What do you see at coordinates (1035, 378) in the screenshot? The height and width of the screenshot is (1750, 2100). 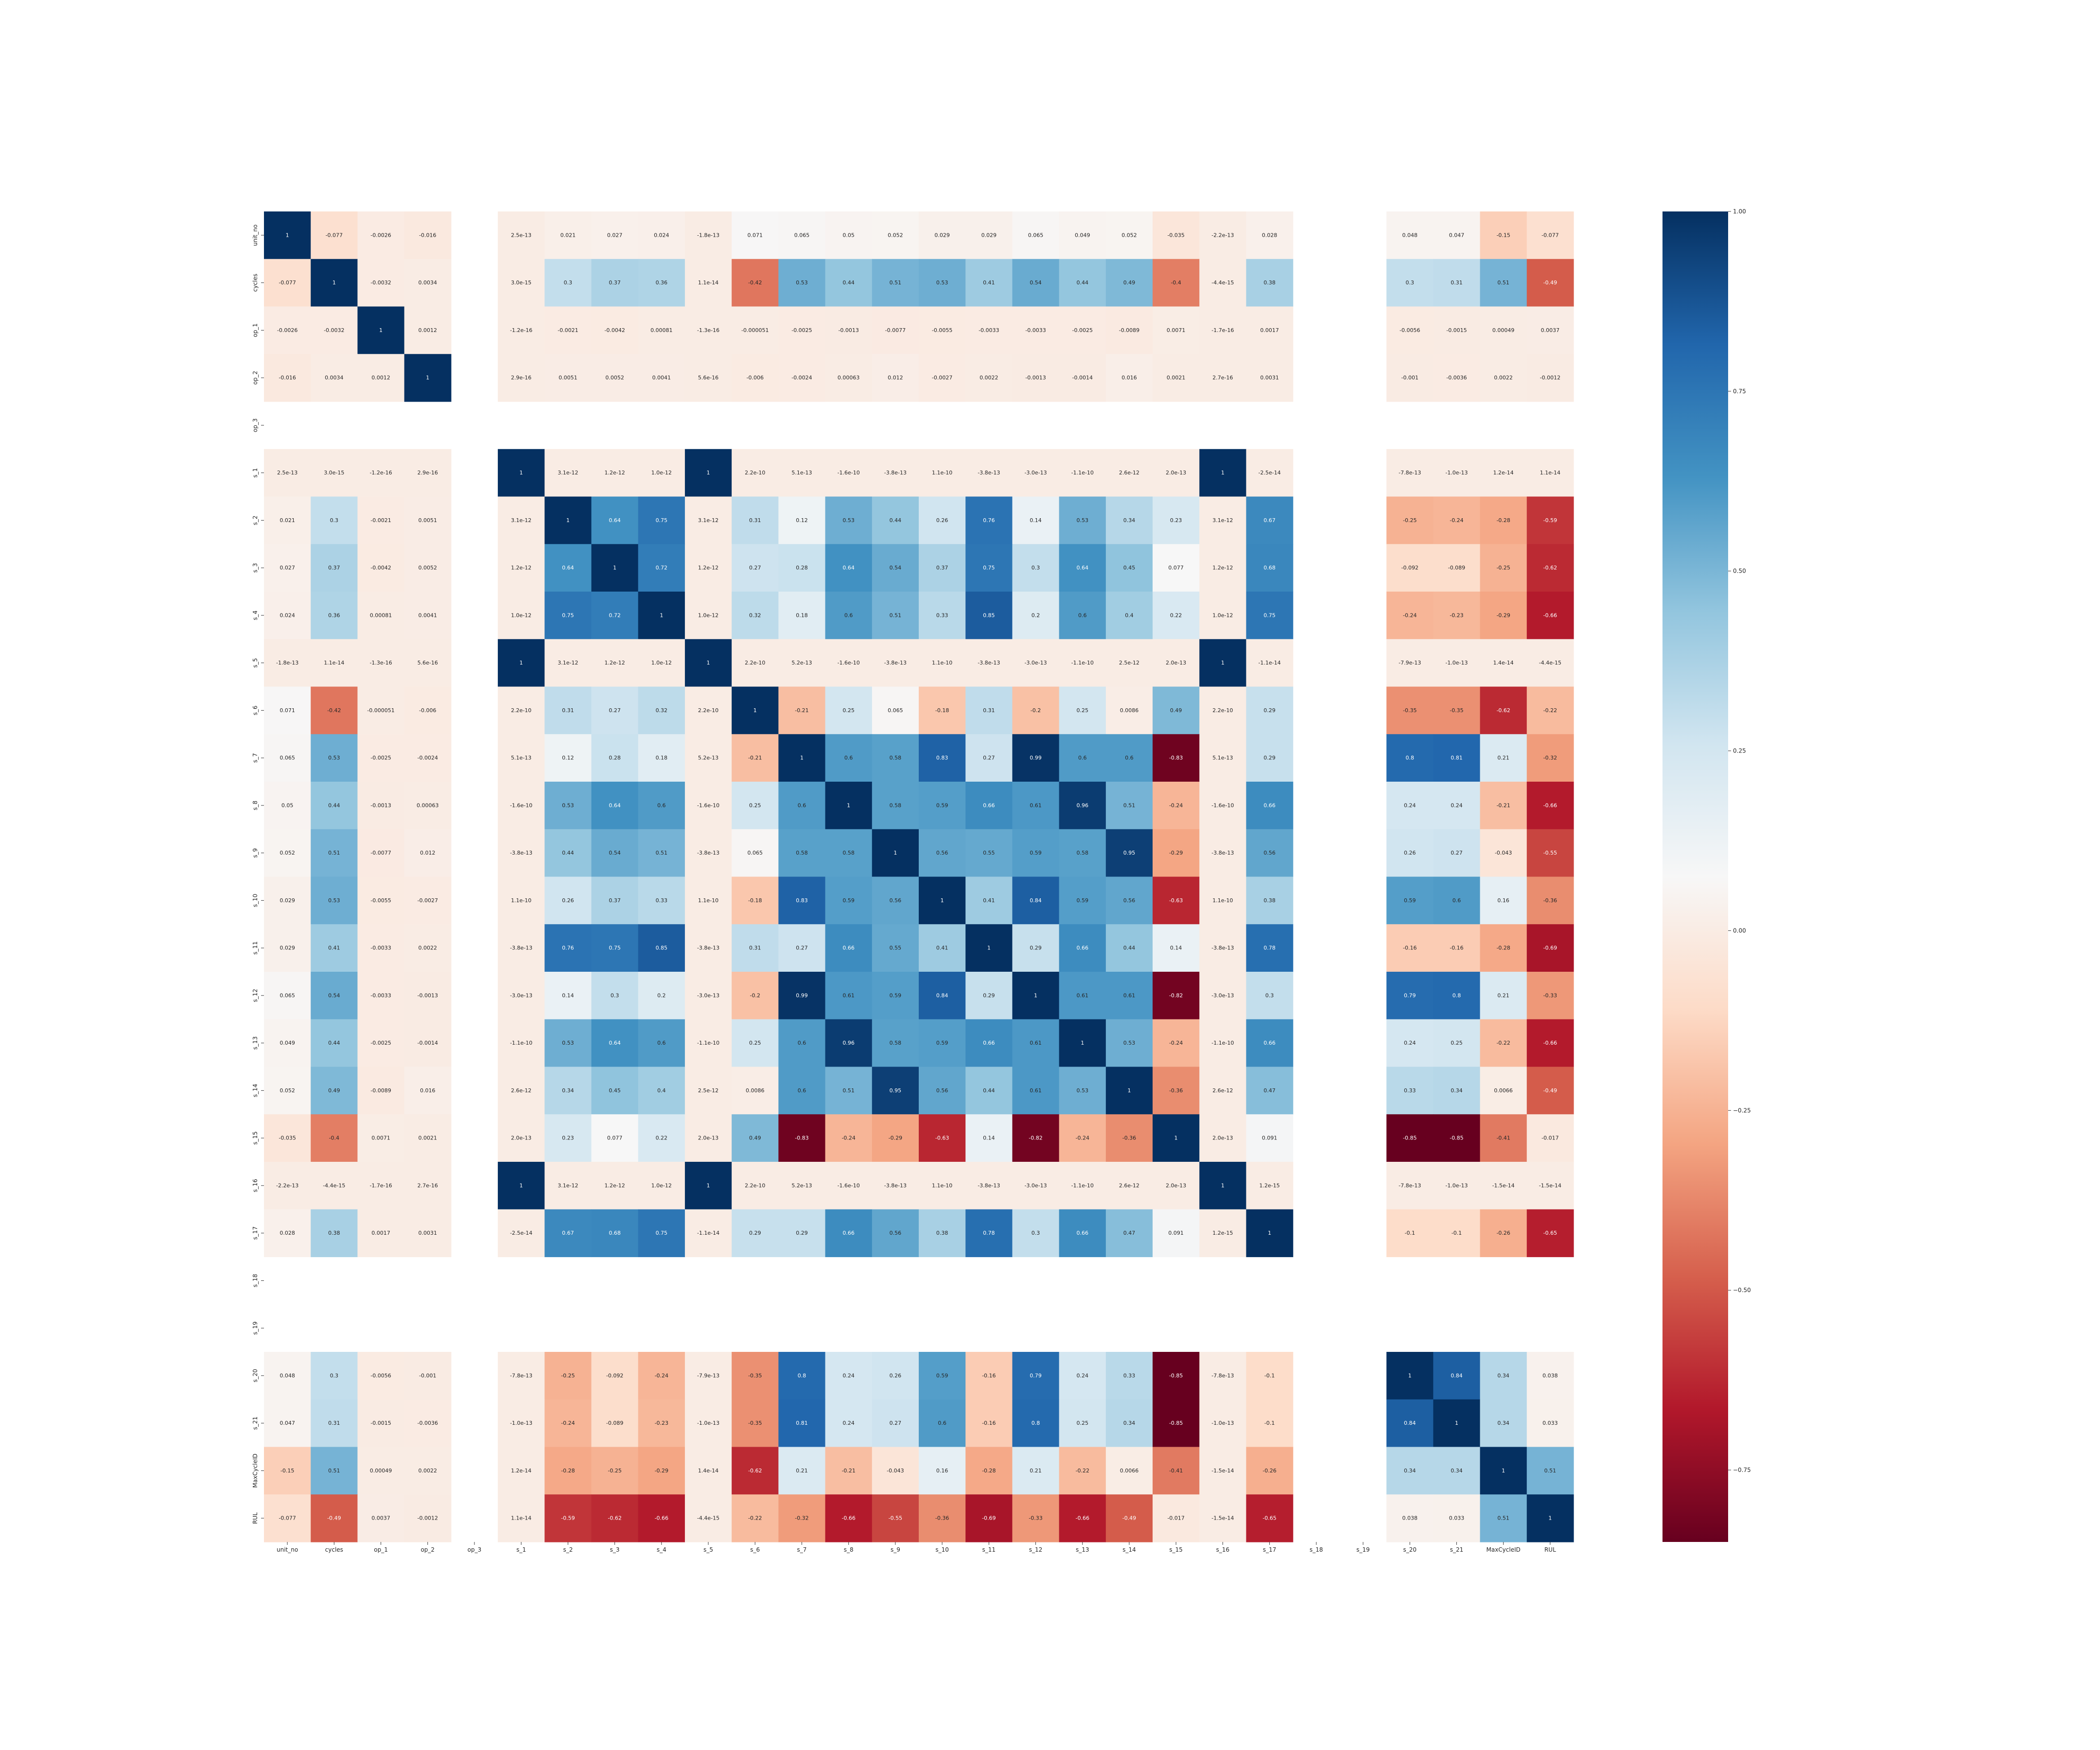 I see `cell-value-label: -0.0013` at bounding box center [1035, 378].